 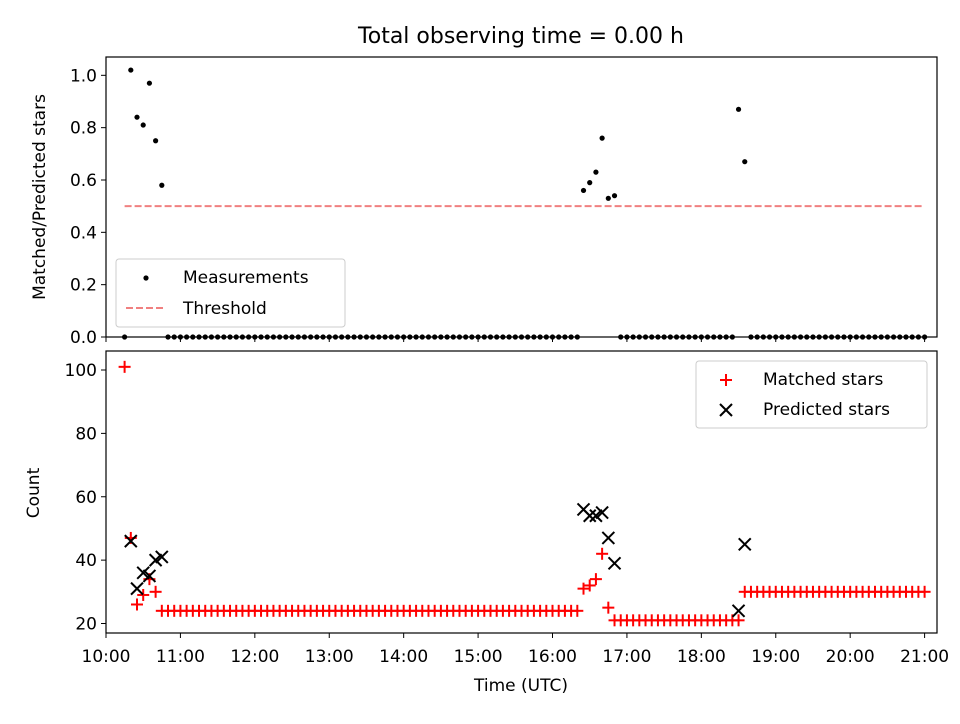 I want to click on bottom-x-tick-label: 15:00, so click(x=478, y=657).